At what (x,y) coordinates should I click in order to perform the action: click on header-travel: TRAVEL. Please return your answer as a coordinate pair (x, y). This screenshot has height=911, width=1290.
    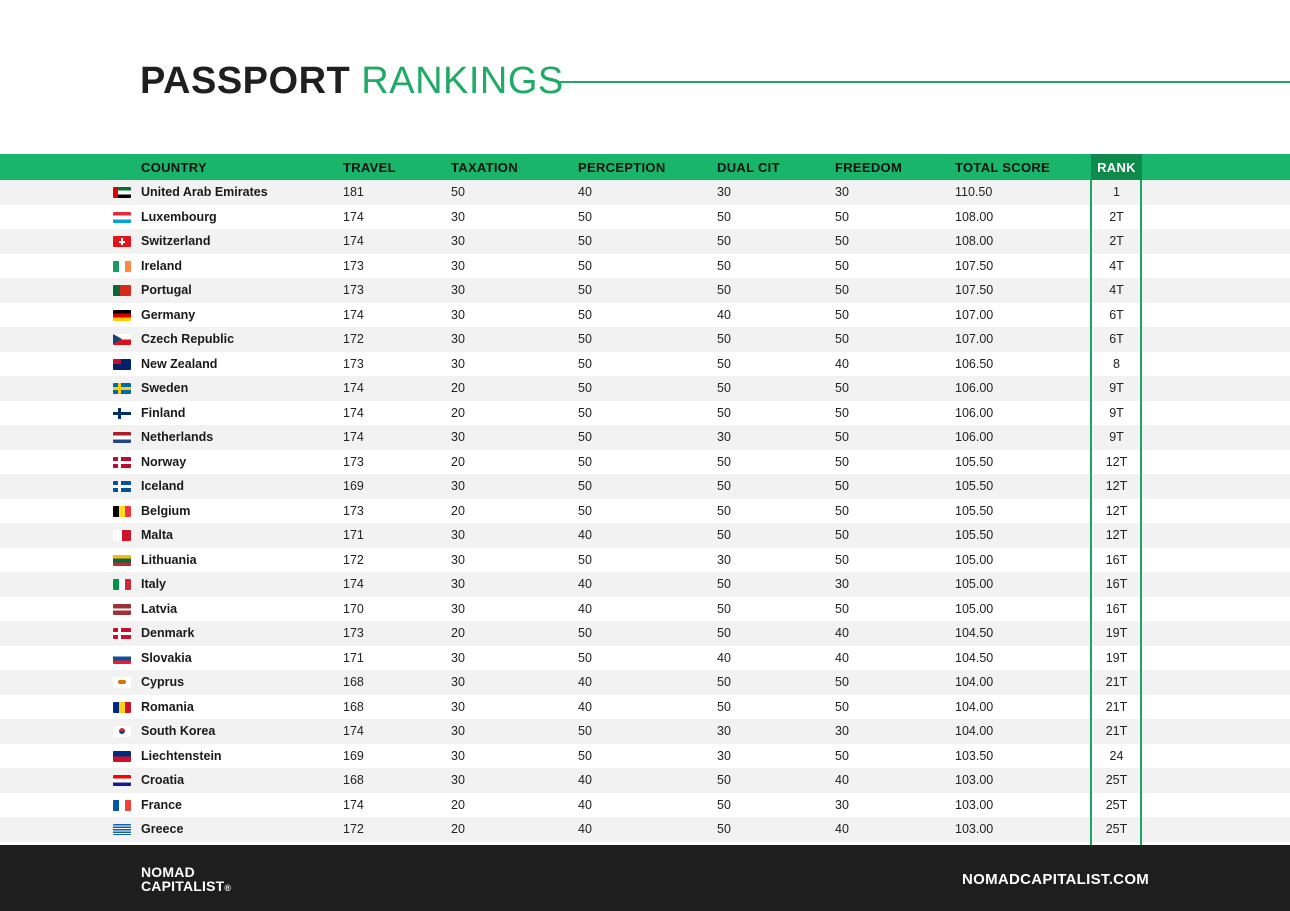
    Looking at the image, I should click on (369, 167).